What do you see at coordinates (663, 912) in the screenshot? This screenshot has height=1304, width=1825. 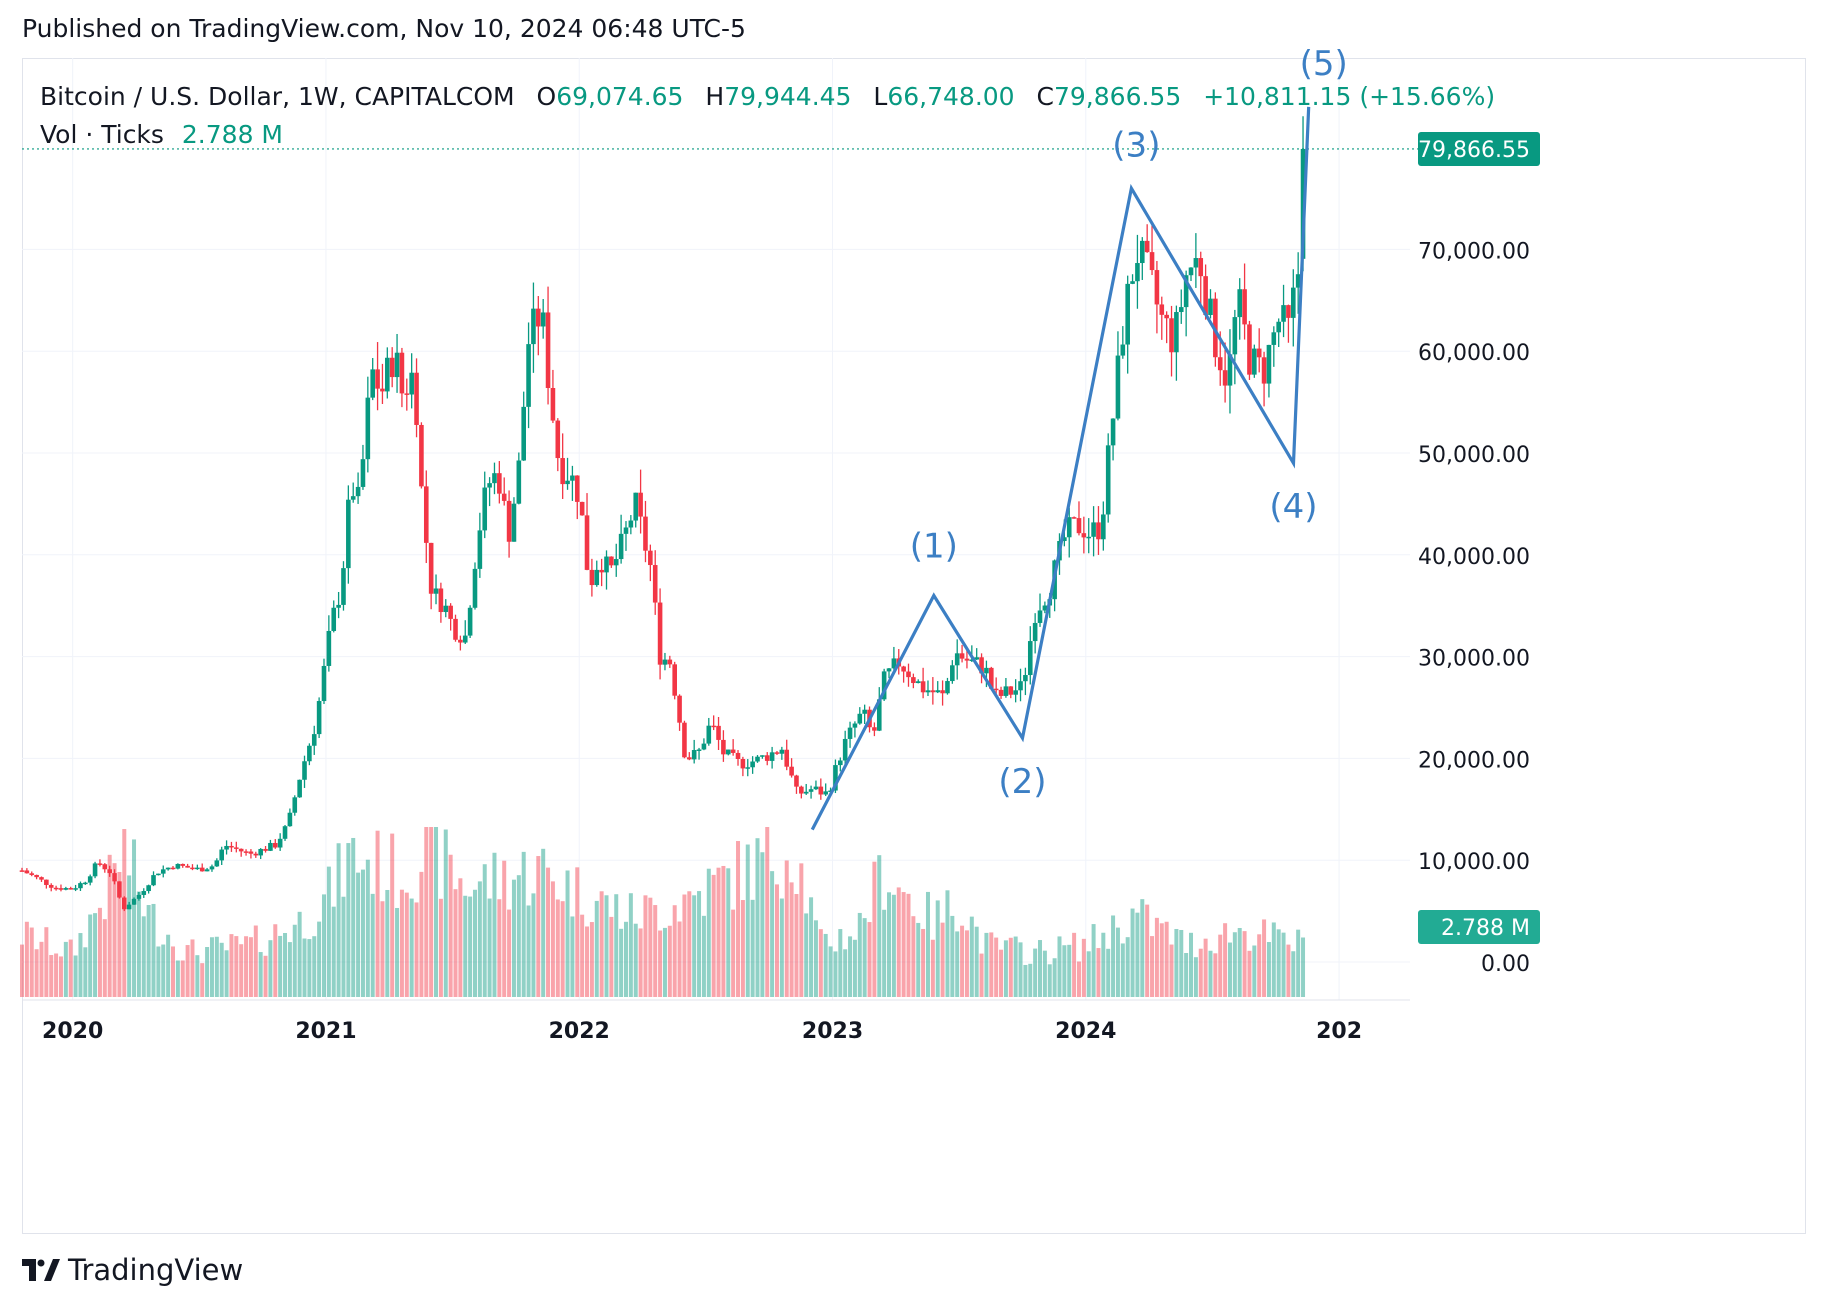 I see `volume-bars` at bounding box center [663, 912].